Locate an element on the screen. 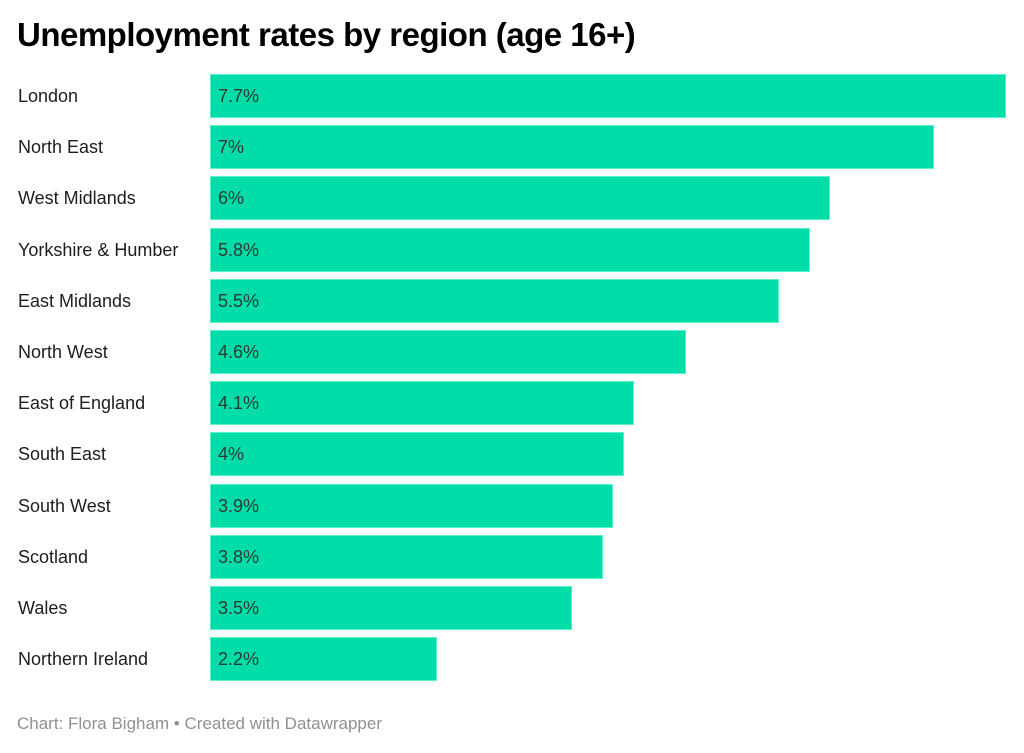  category-label: South West is located at coordinates (64, 506).